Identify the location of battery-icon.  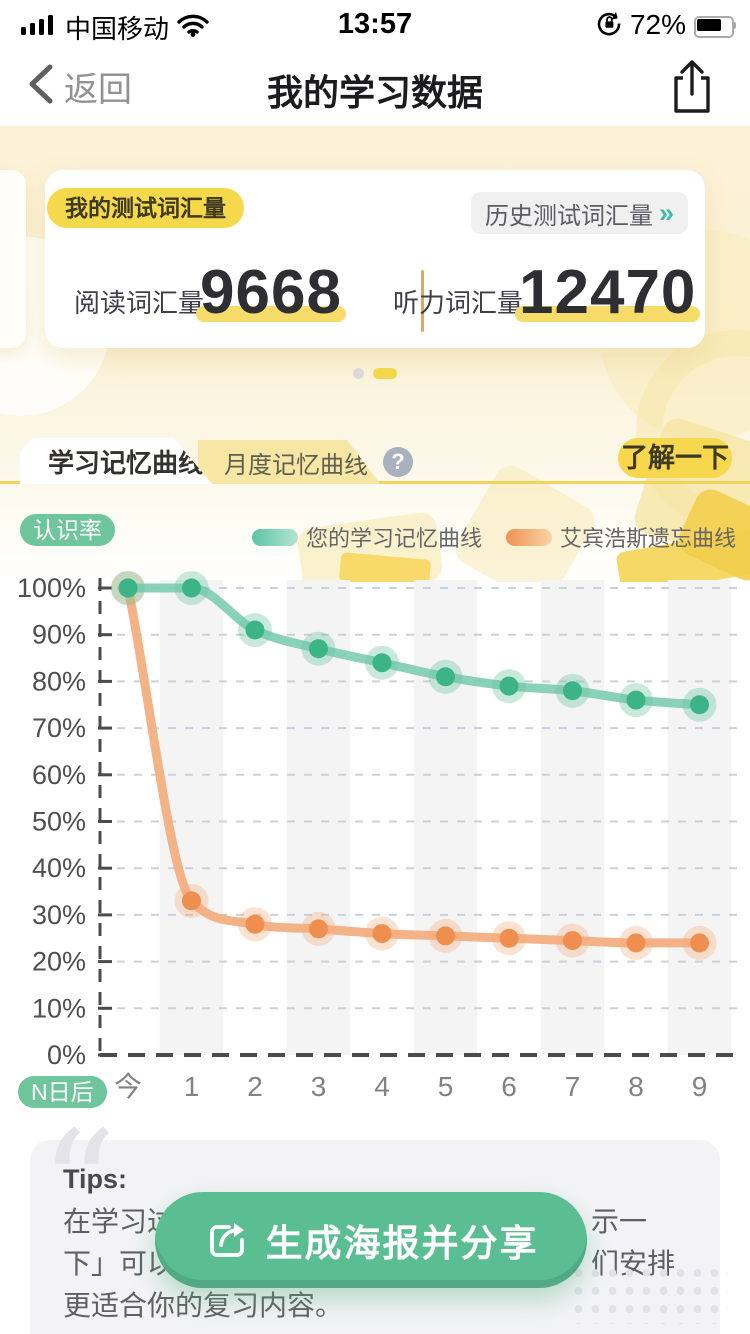
(716, 26).